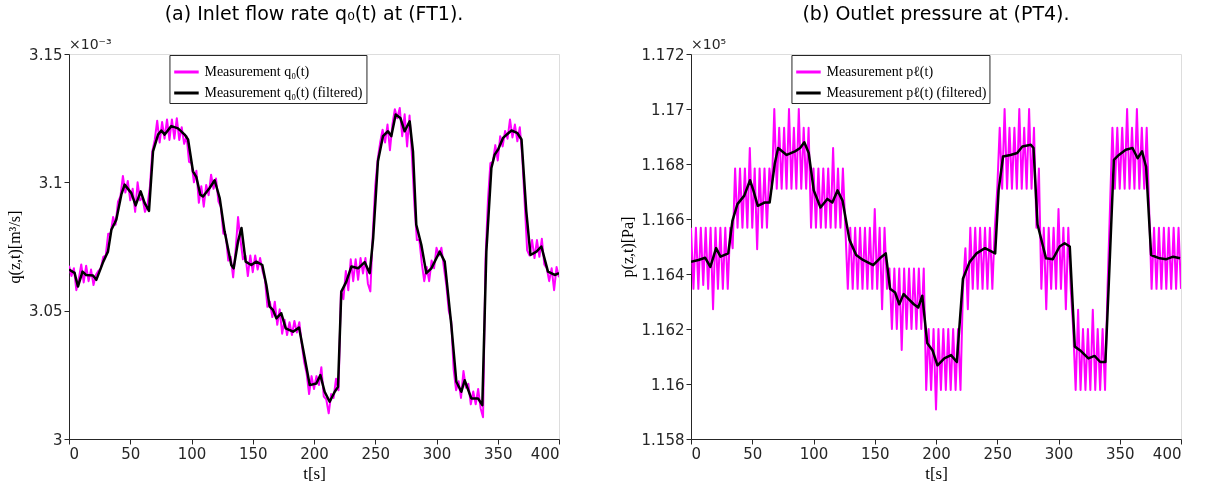  Describe the element at coordinates (709, 44) in the screenshot. I see `text: ×10⁵` at that location.